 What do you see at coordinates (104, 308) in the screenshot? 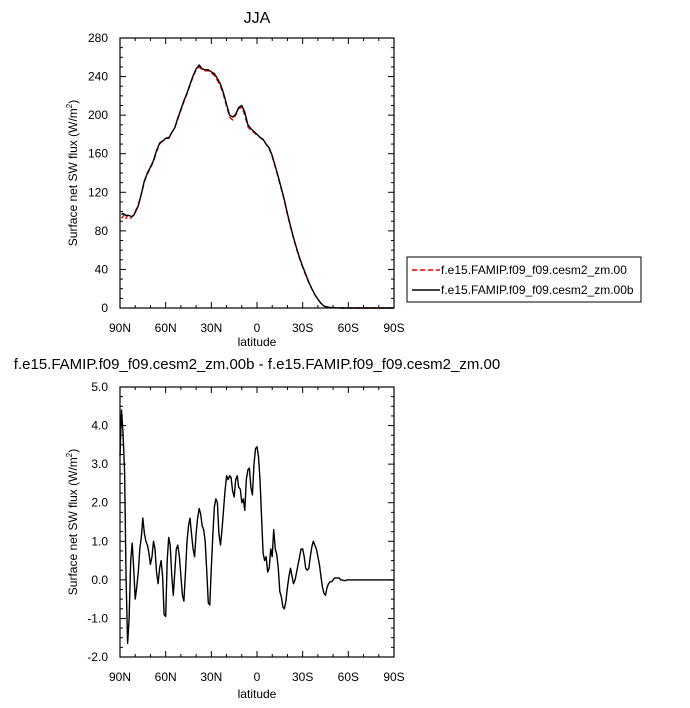
I see `y-tick-label: 0` at bounding box center [104, 308].